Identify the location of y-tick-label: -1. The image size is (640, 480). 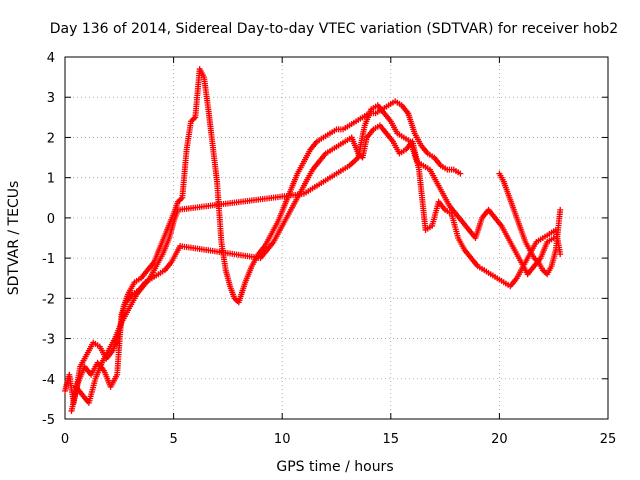
(48, 259).